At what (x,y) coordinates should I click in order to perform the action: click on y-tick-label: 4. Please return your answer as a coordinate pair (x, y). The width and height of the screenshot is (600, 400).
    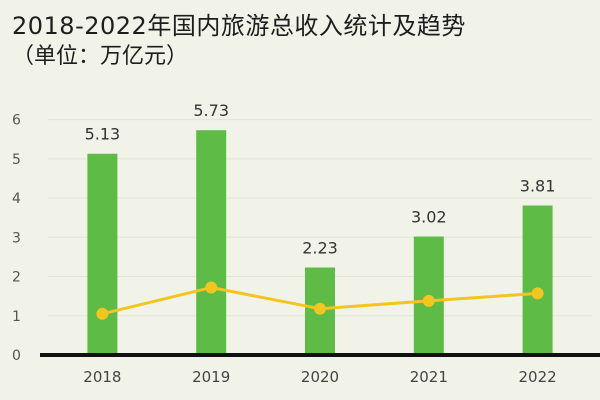
    Looking at the image, I should click on (16, 199).